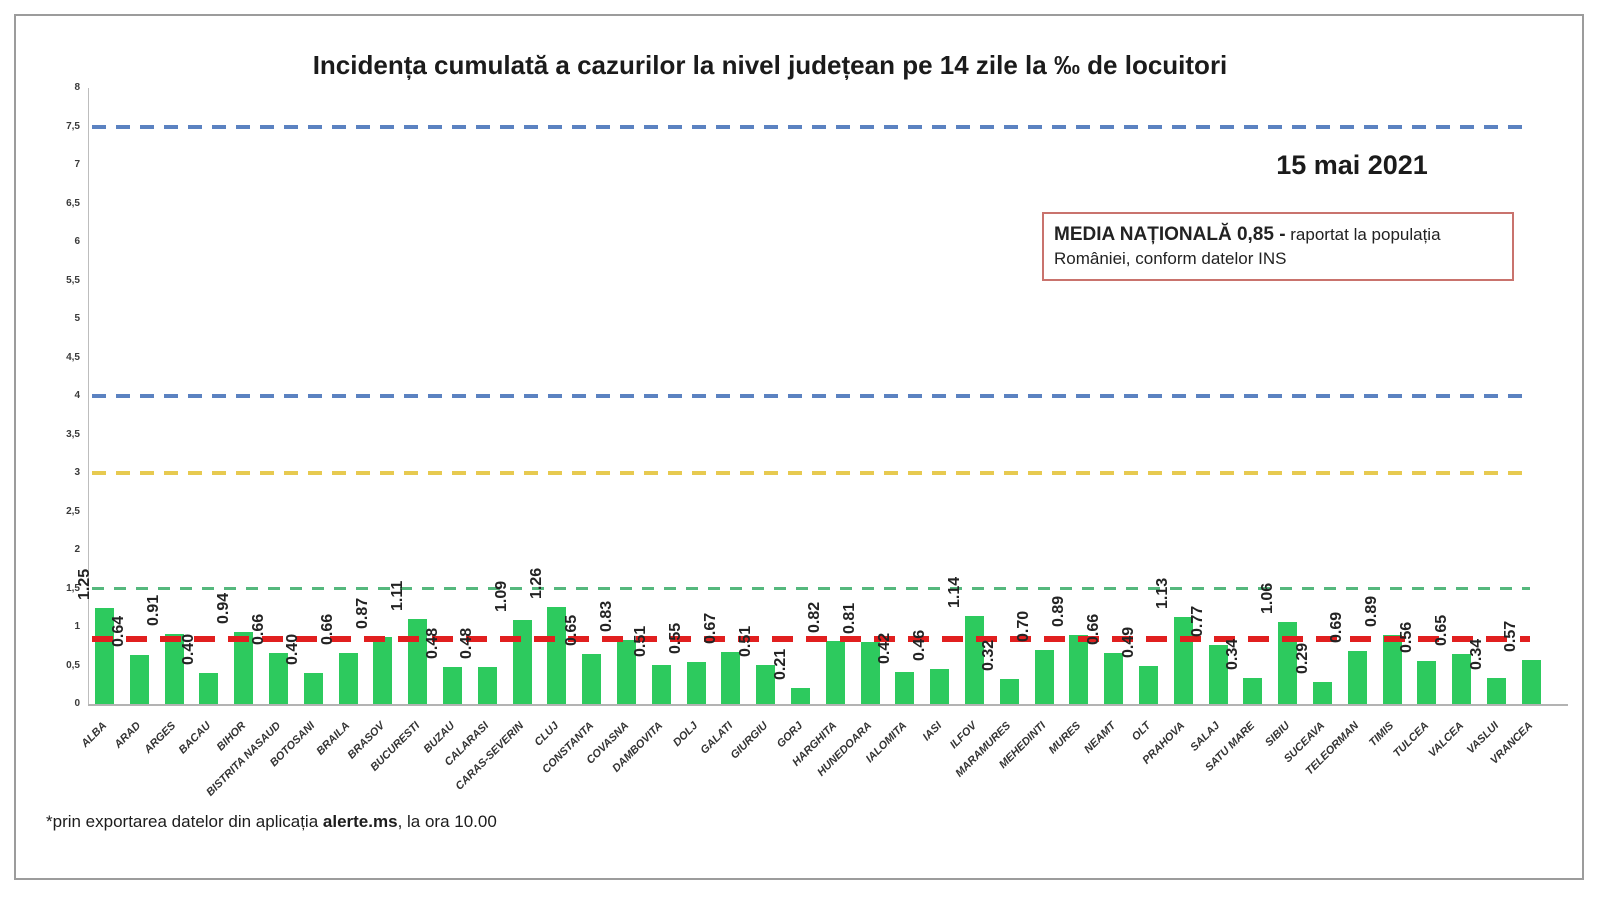 This screenshot has width=1600, height=900. I want to click on bar-mehedinti, so click(1044, 677).